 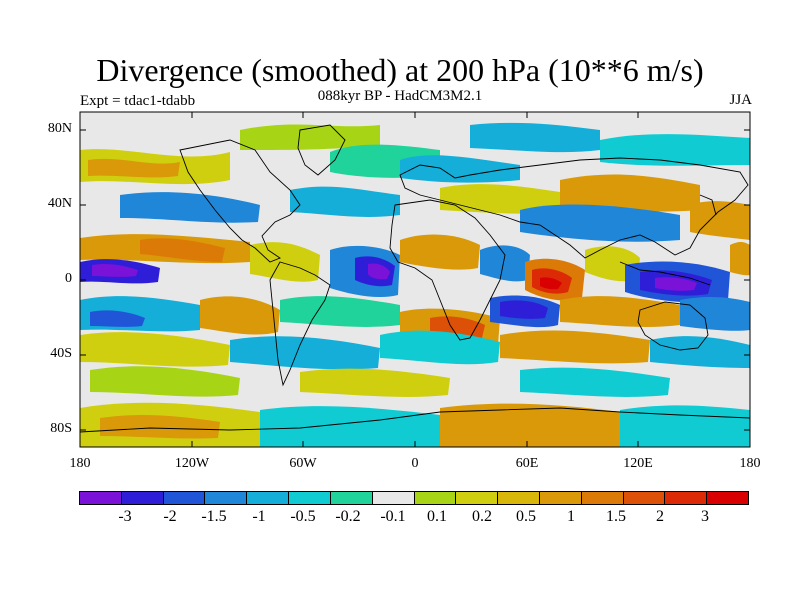 I want to click on colorbar-label: 0.5, so click(x=526, y=516).